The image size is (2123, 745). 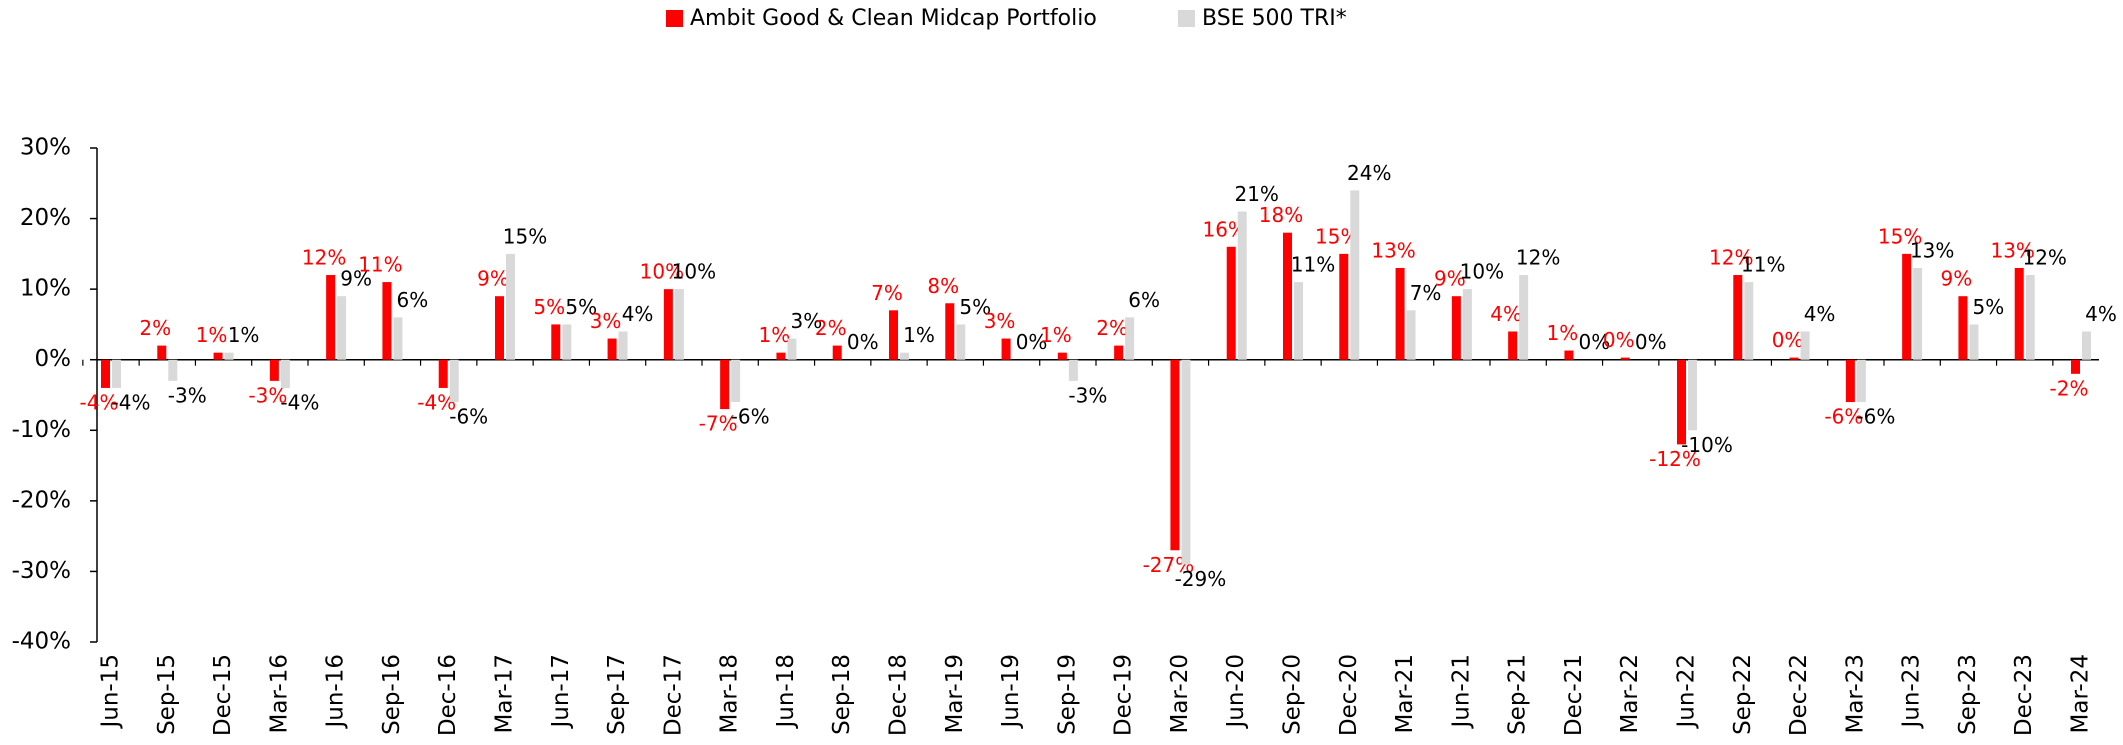 What do you see at coordinates (561, 692) in the screenshot?
I see `x-tick-label: Jun-17` at bounding box center [561, 692].